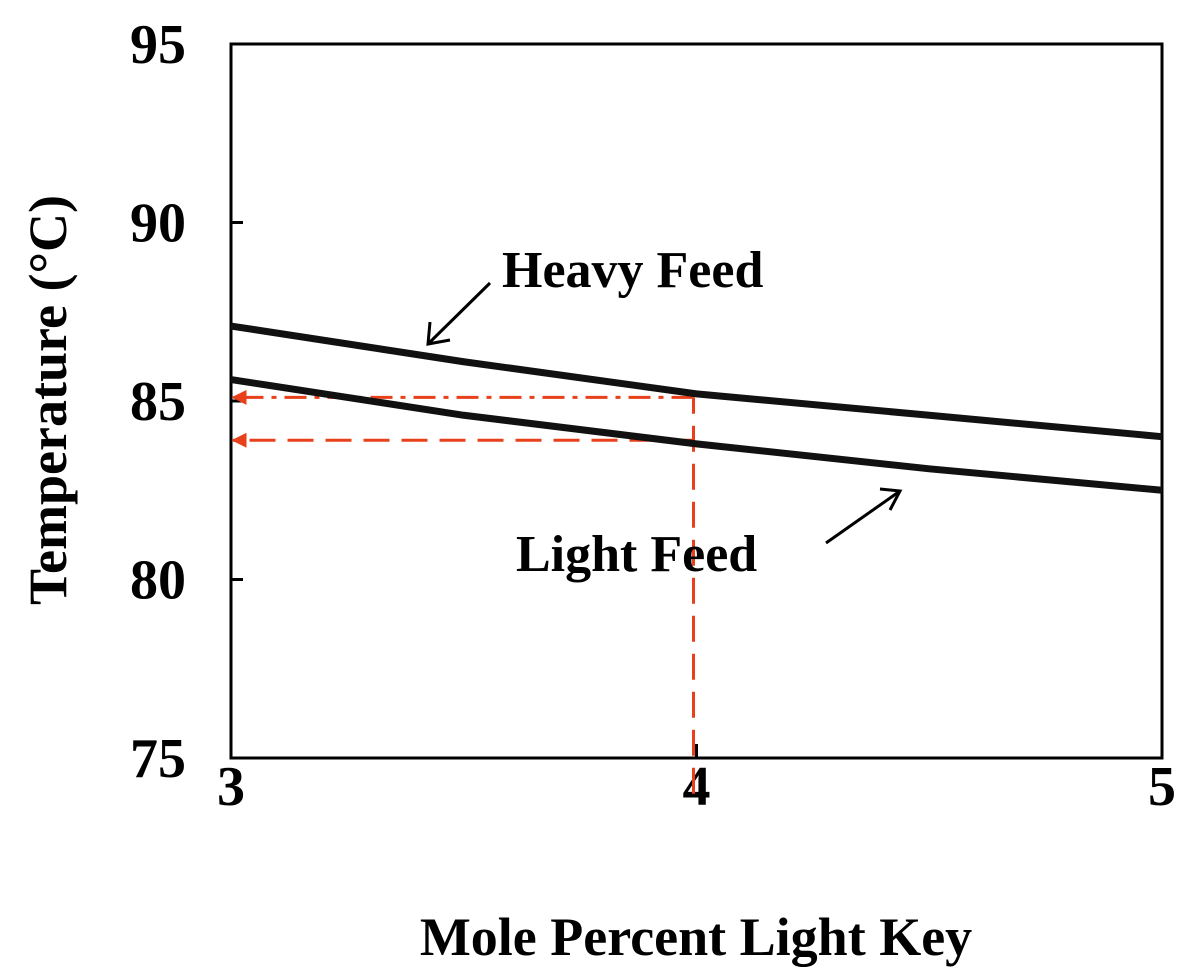 This screenshot has width=1195, height=972. Describe the element at coordinates (158, 224) in the screenshot. I see `y-tick-label: 90` at that location.